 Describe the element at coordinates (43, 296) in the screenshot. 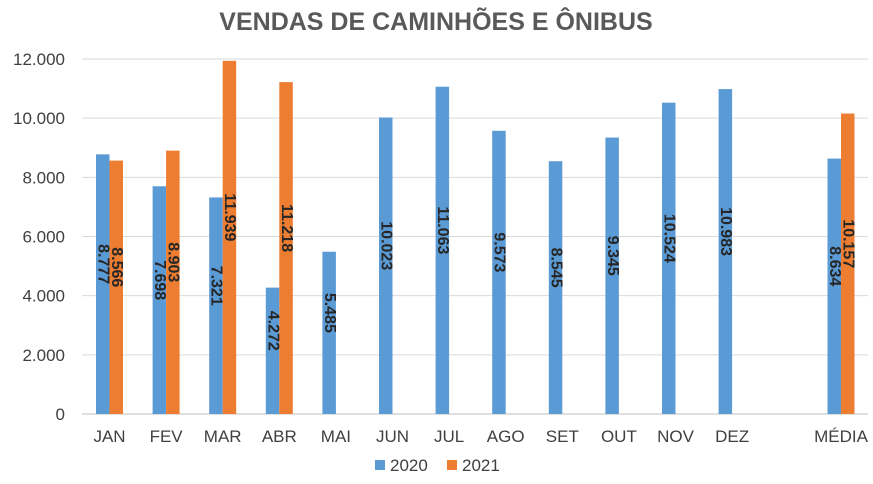

I see `y-tick-label: 4.000` at that location.